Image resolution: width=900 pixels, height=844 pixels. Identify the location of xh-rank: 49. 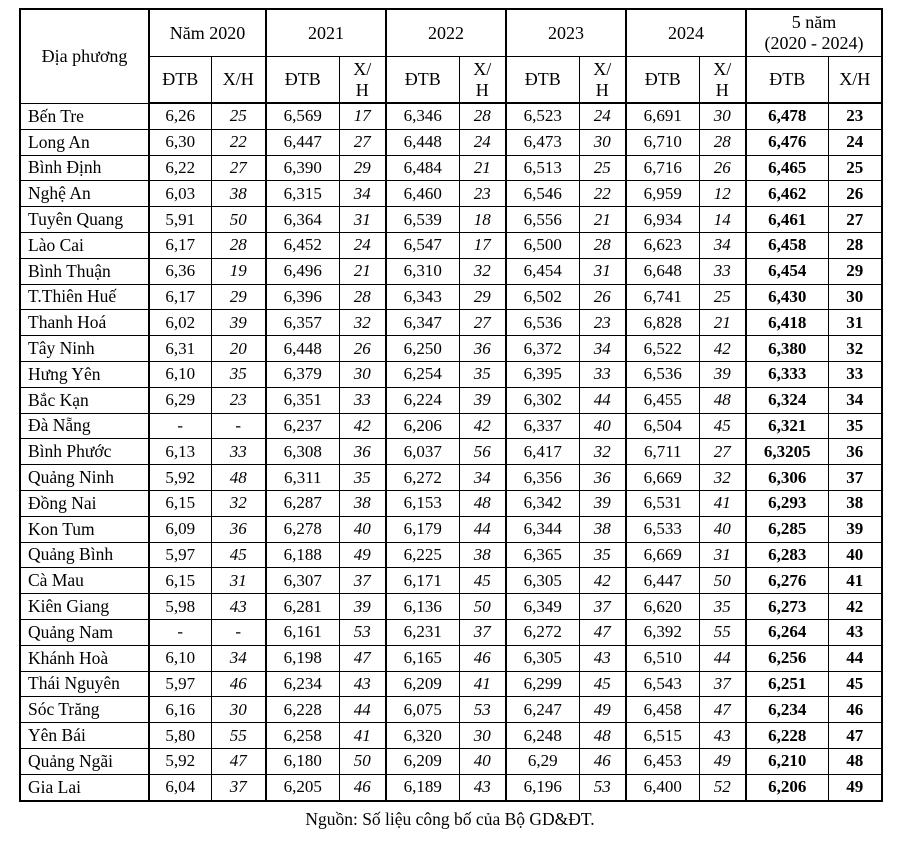
(362, 555).